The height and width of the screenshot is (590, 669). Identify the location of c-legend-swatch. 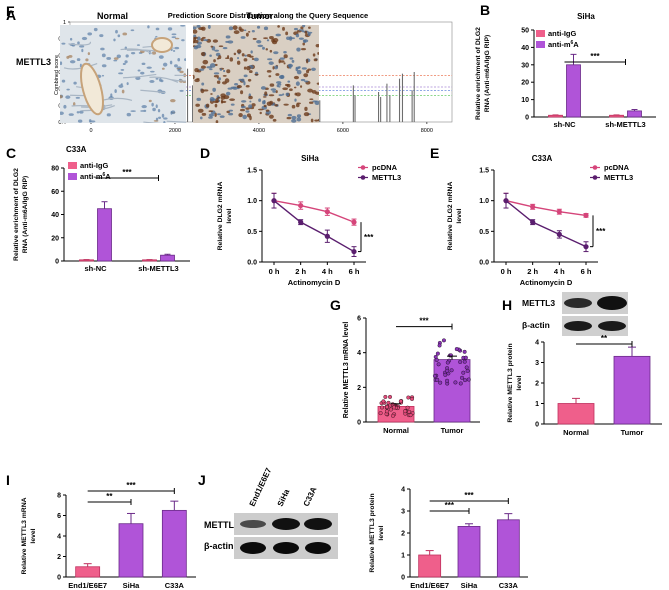
(72, 176).